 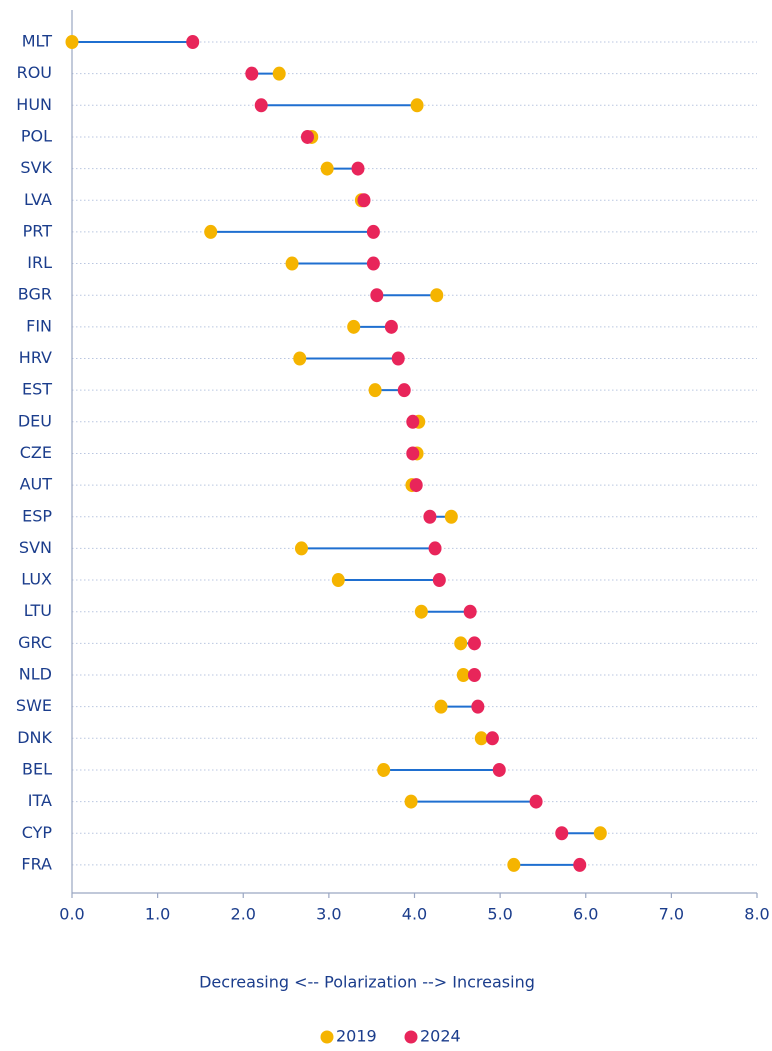 I want to click on x-tick-label: 1.0, so click(x=157, y=914).